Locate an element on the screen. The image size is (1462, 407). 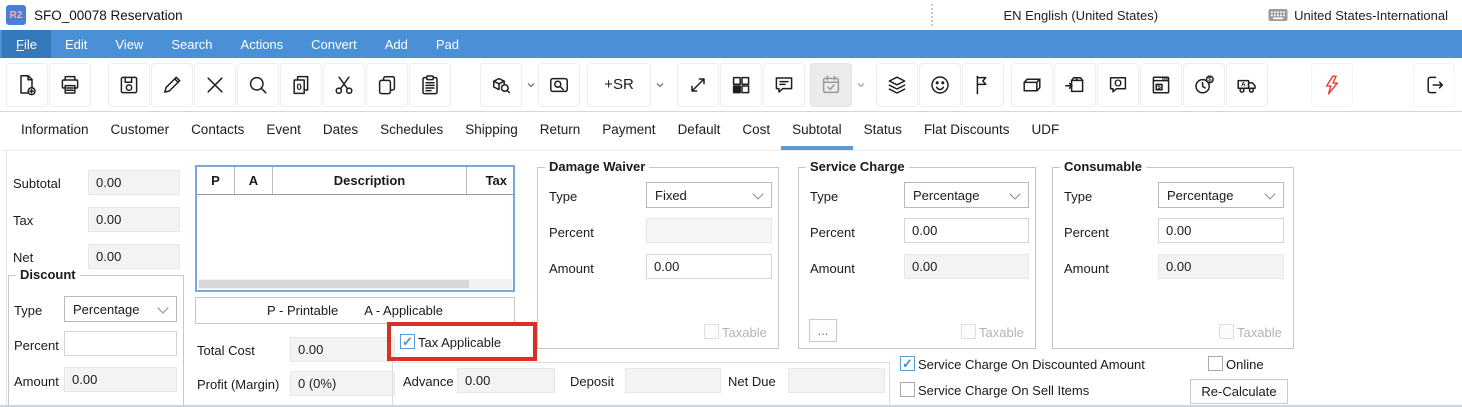
delete-button is located at coordinates (215, 84).